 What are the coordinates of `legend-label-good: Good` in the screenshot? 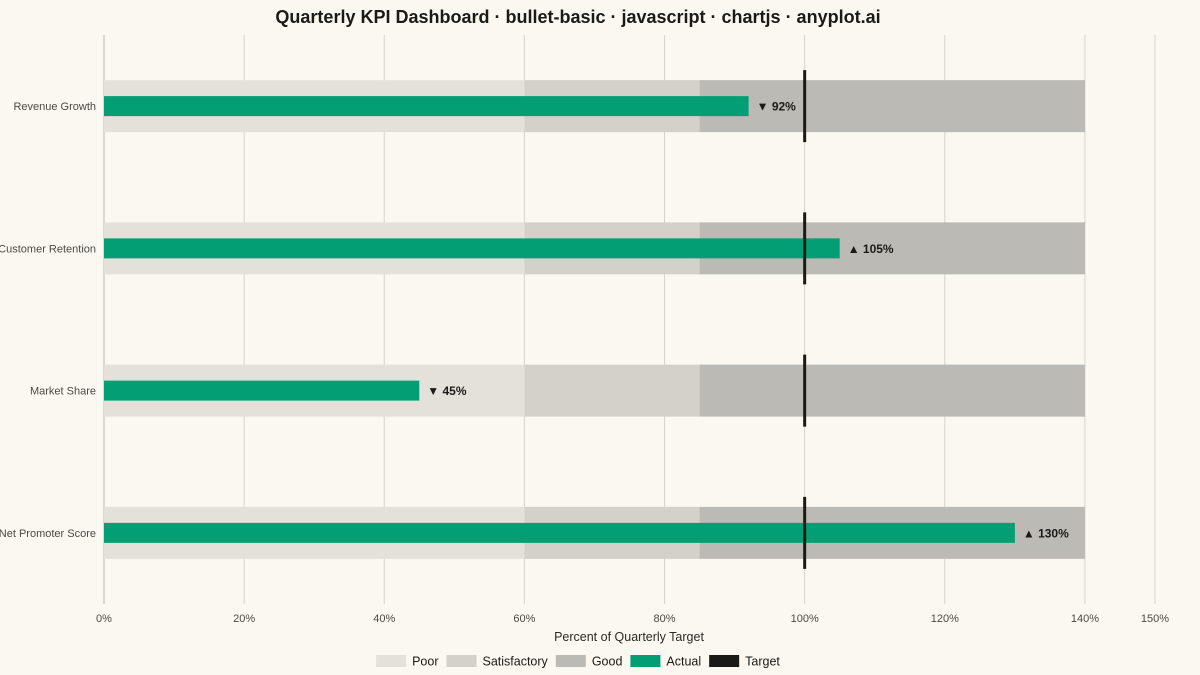 It's located at (607, 662).